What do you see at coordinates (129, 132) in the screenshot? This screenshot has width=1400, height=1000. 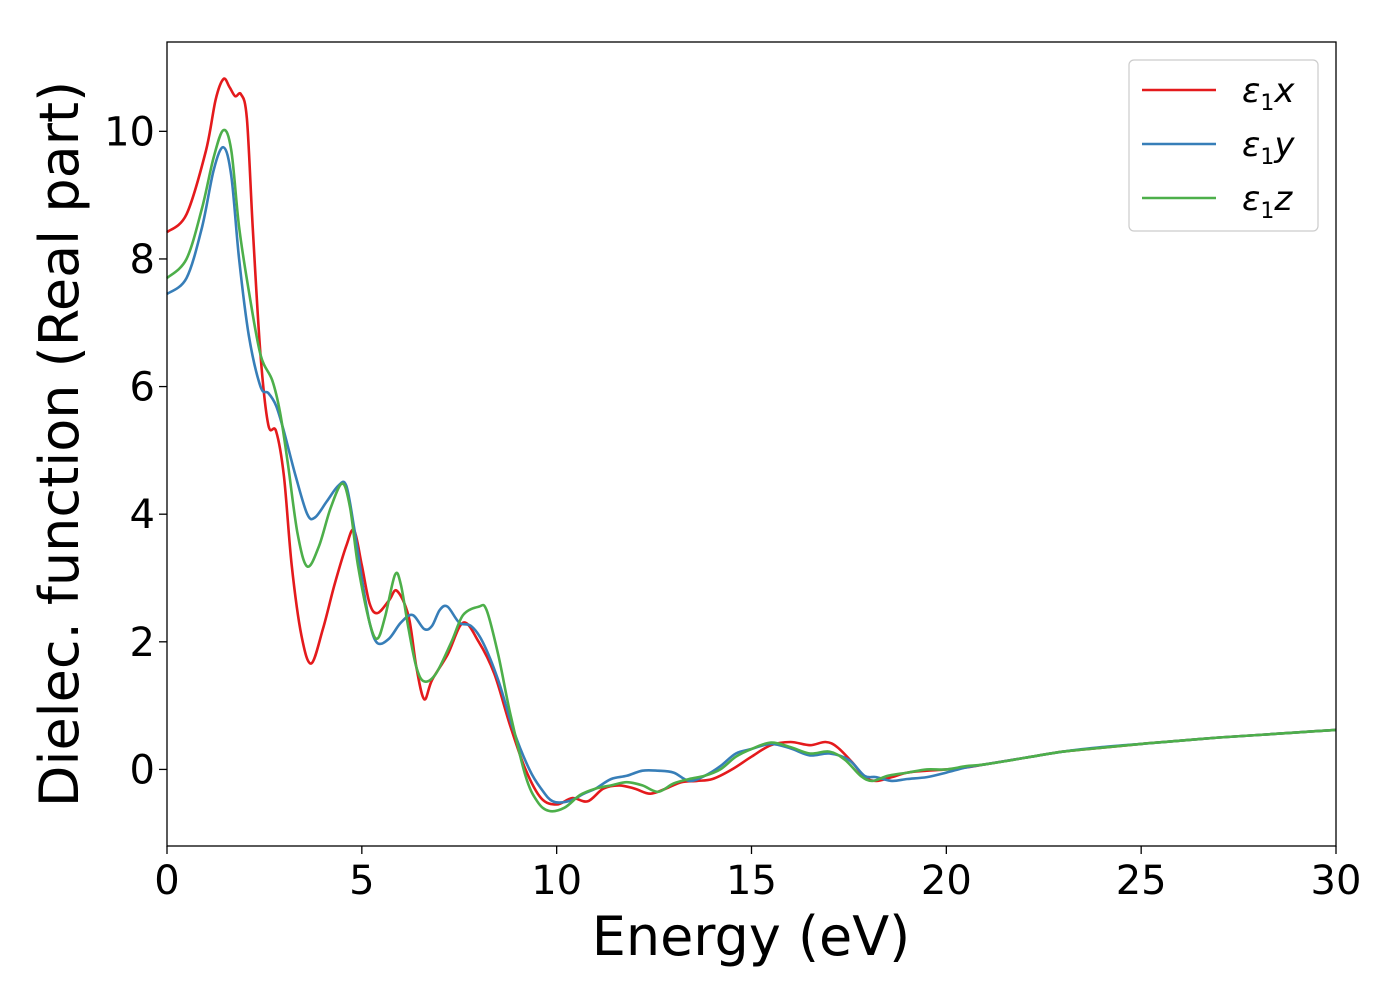 I see `y-tick-label: 10` at bounding box center [129, 132].